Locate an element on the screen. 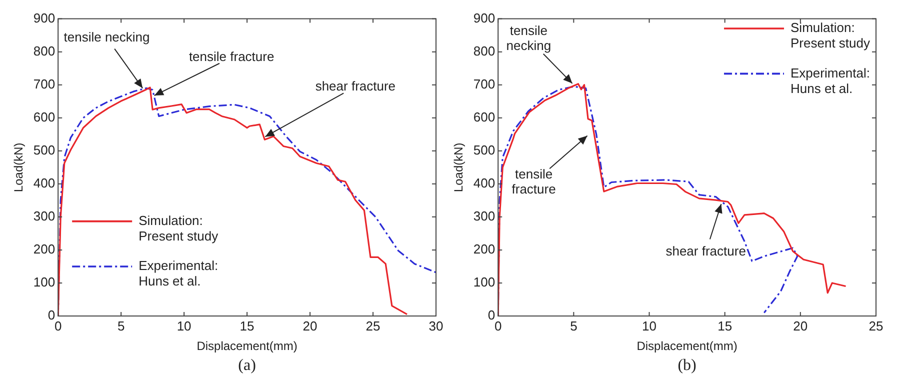 Image resolution: width=903 pixels, height=388 pixels. text: (a) is located at coordinates (247, 365).